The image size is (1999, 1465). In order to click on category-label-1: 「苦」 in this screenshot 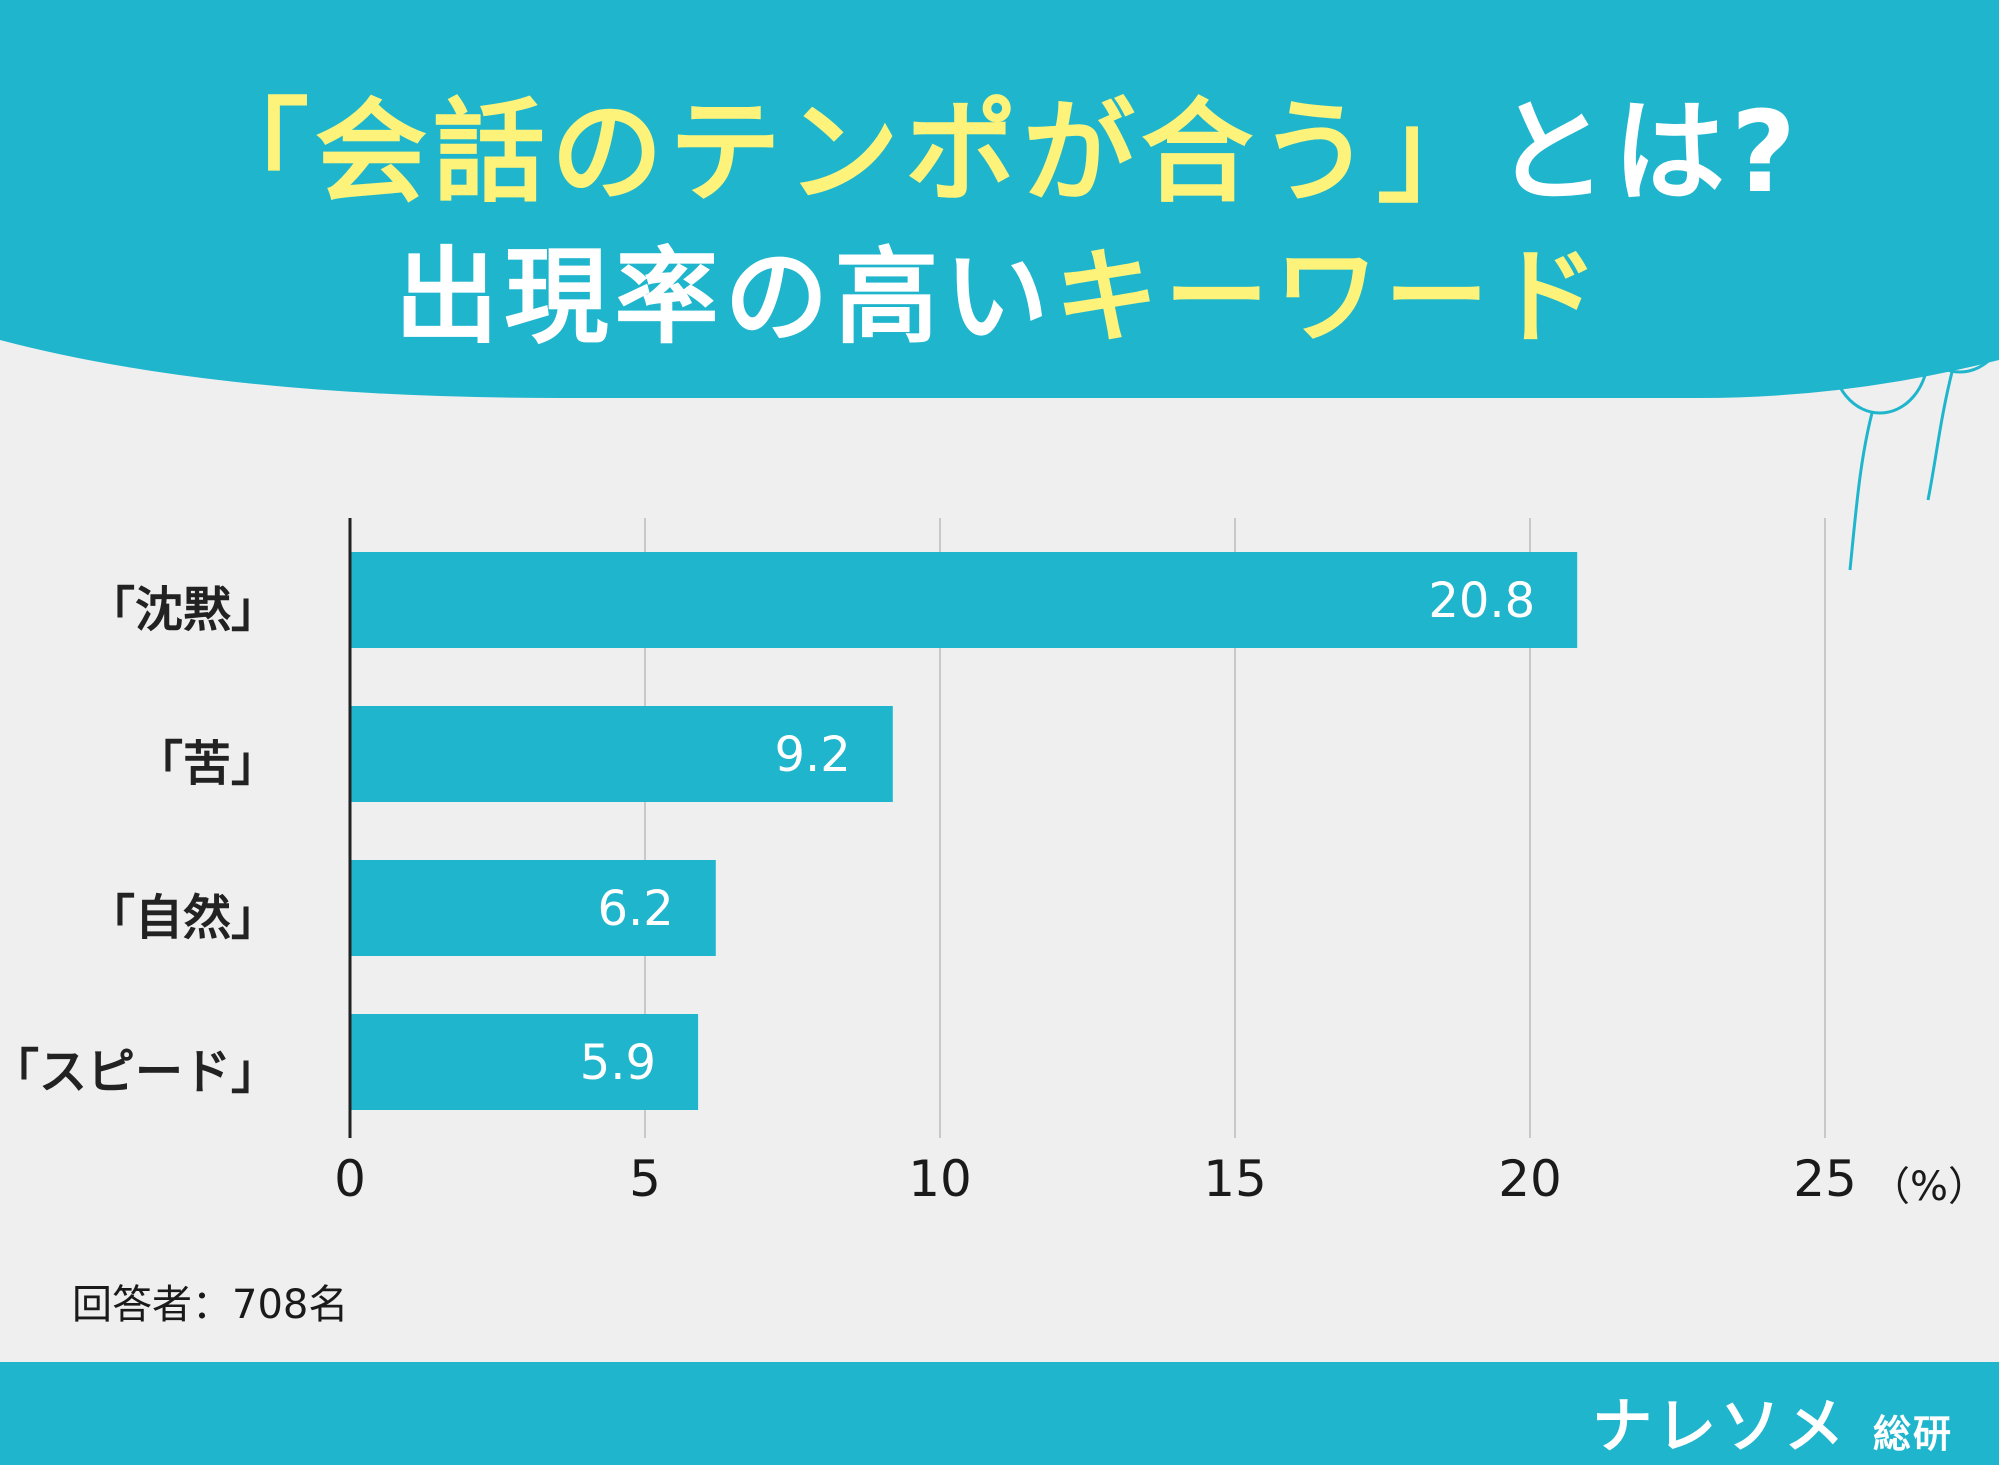, I will do `click(206, 764)`.